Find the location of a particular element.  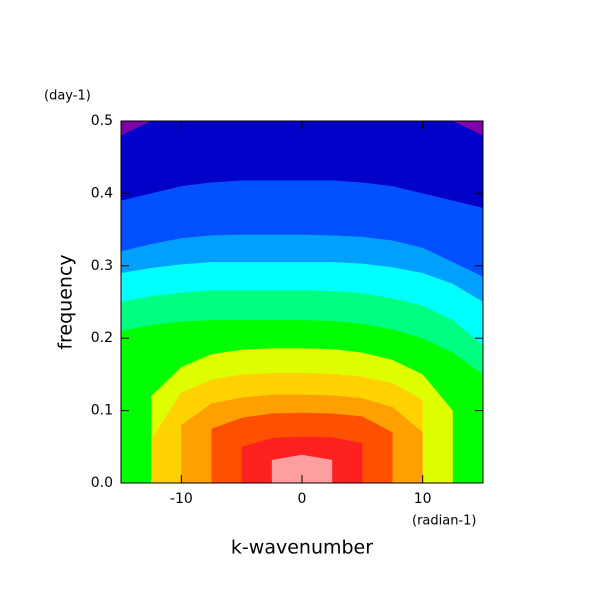

y-tick-label: 0.0 is located at coordinates (102, 483).